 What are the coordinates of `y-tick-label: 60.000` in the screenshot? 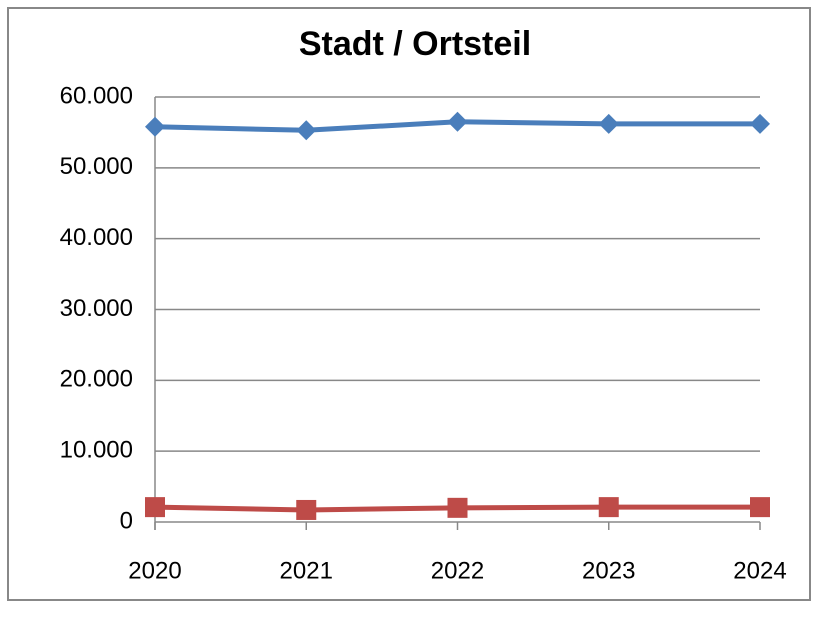 It's located at (96, 95).